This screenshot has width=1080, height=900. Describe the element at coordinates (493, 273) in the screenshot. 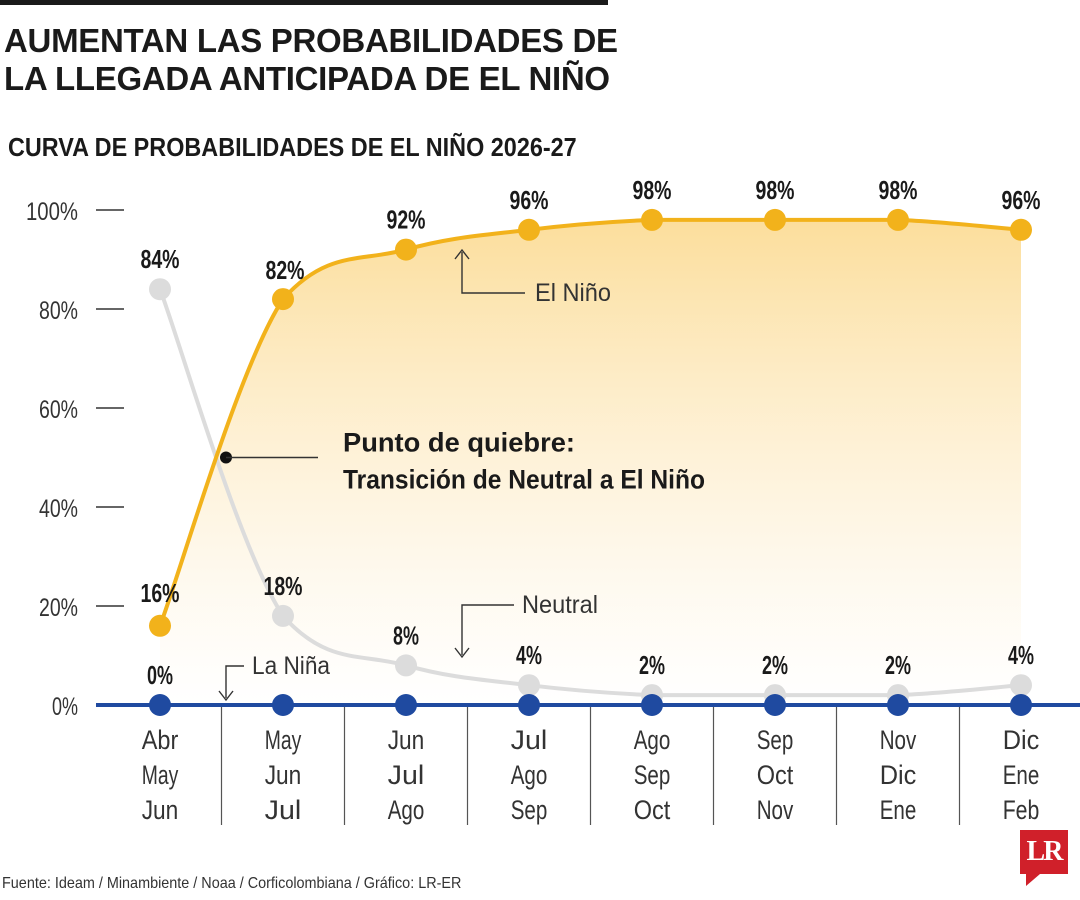

I see `el-nino-callout-line` at that location.